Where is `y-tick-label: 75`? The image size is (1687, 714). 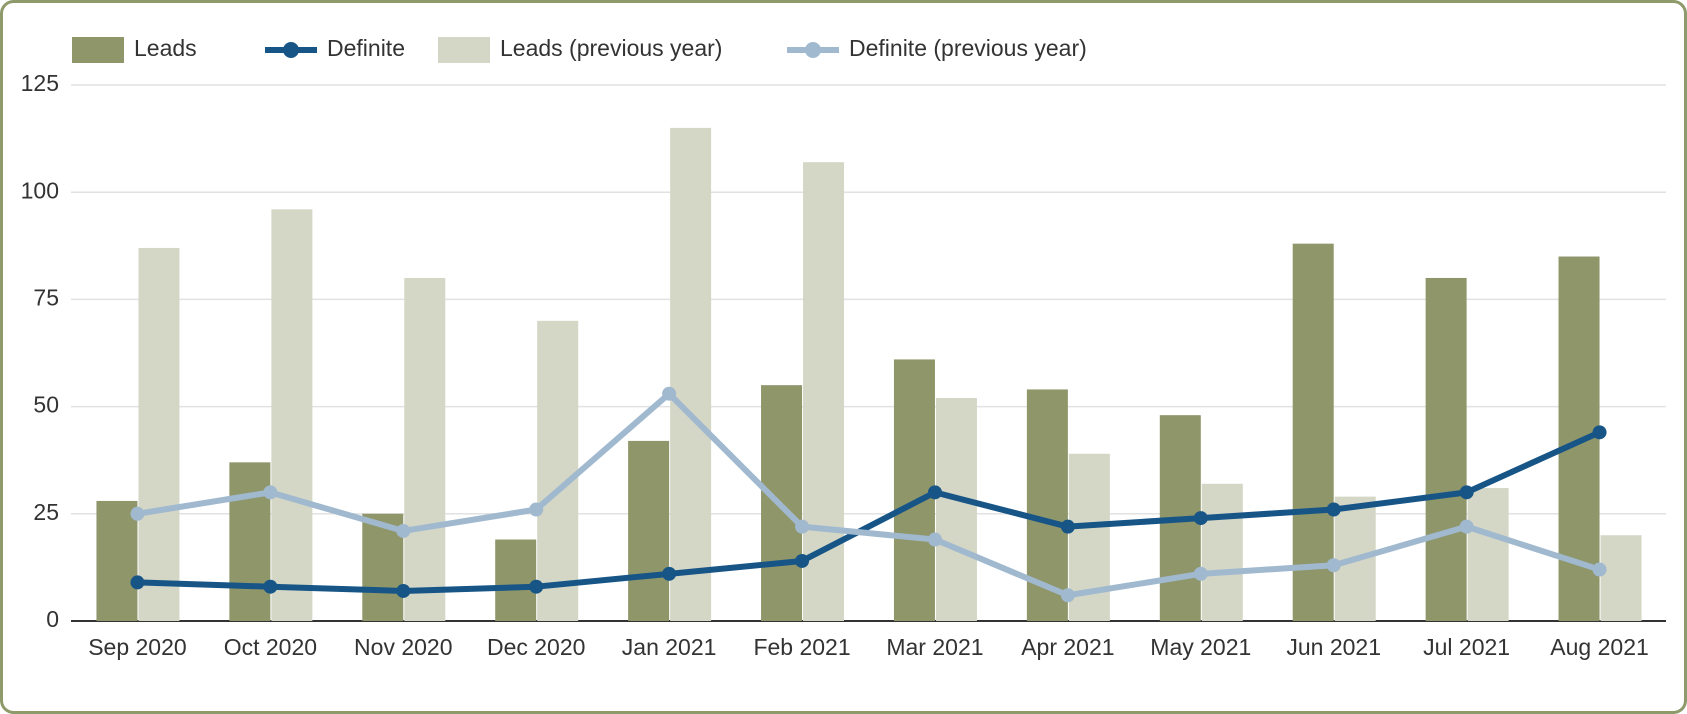
y-tick-label: 75 is located at coordinates (46, 297).